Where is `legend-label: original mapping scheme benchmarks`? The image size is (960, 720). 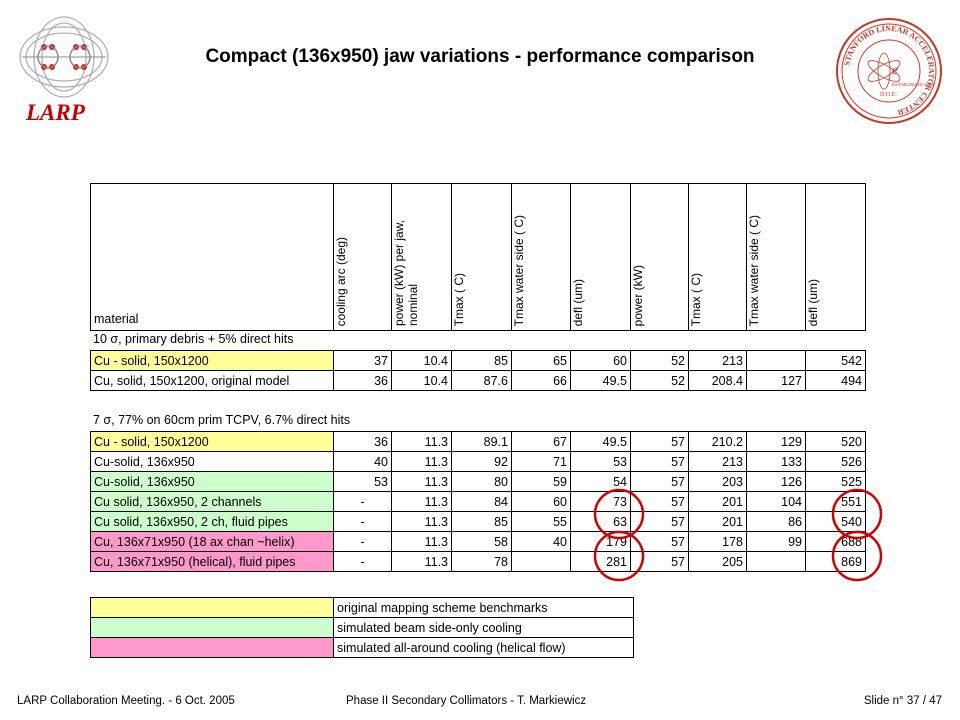 legend-label: original mapping scheme benchmarks is located at coordinates (483, 607).